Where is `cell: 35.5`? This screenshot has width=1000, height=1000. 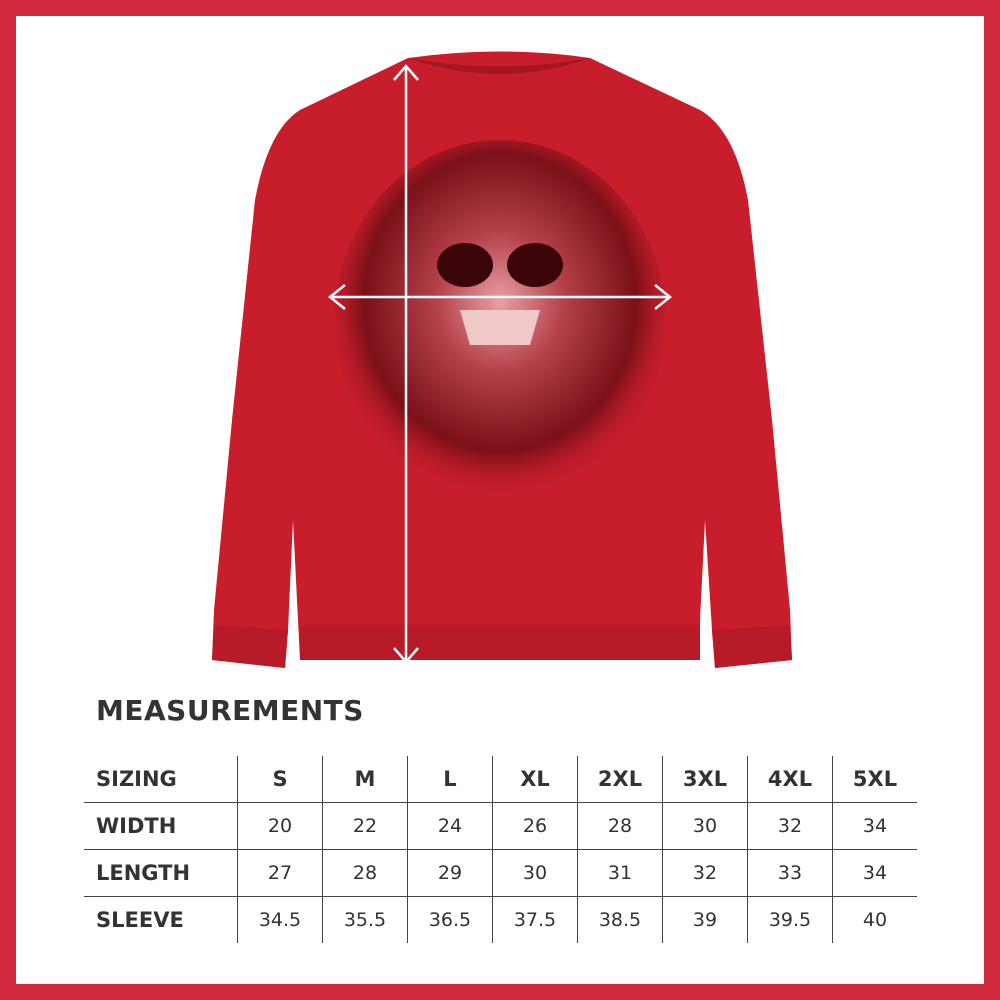
cell: 35.5 is located at coordinates (365, 919).